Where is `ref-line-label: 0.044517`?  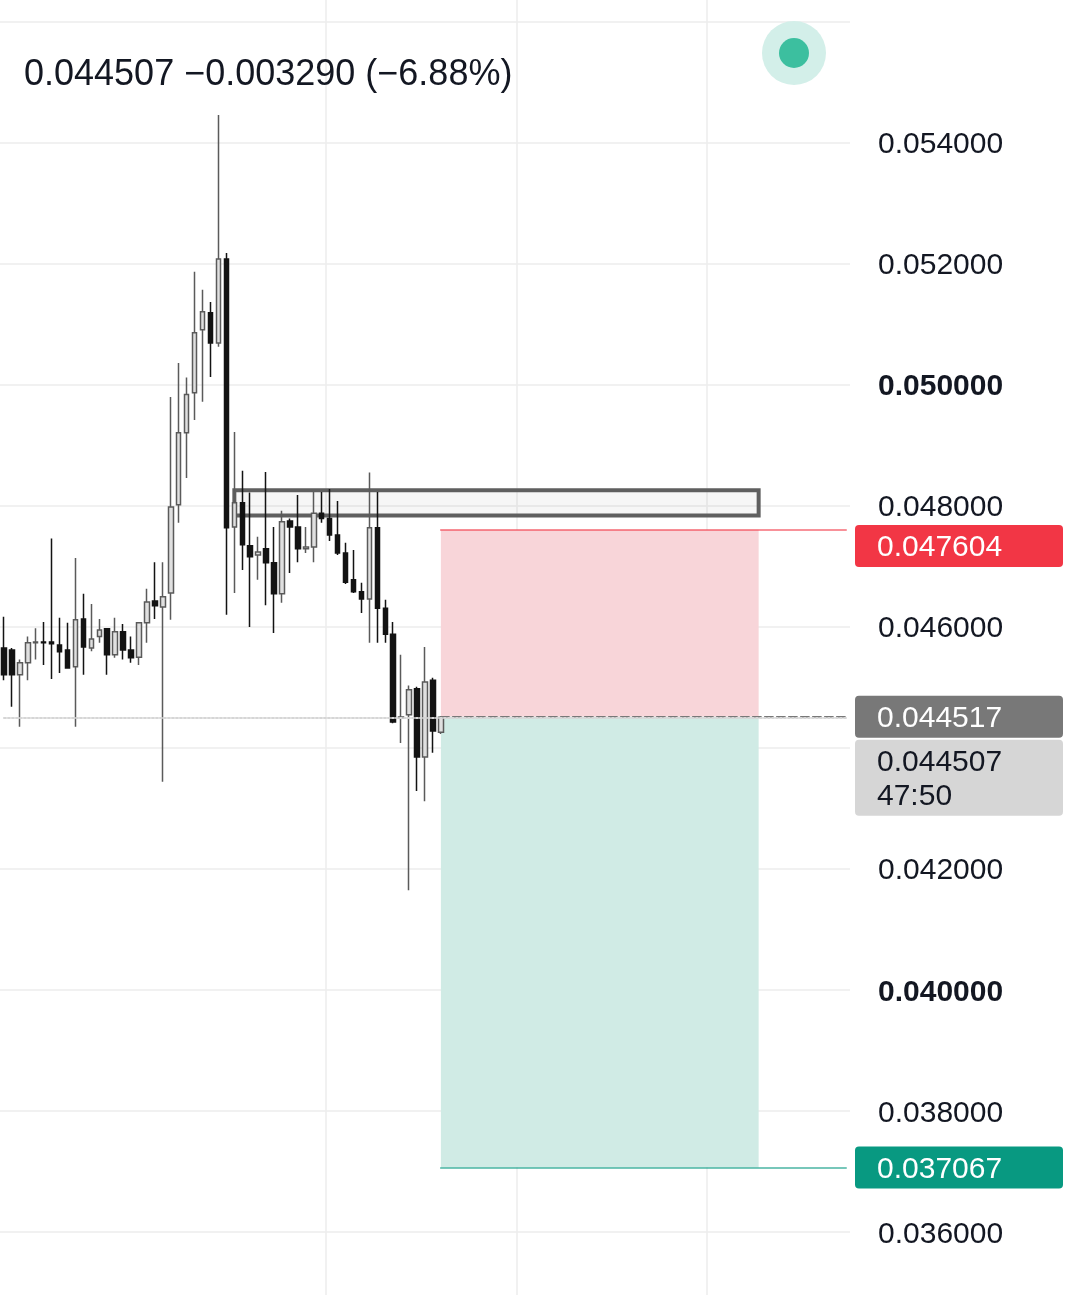 ref-line-label: 0.044517 is located at coordinates (940, 717).